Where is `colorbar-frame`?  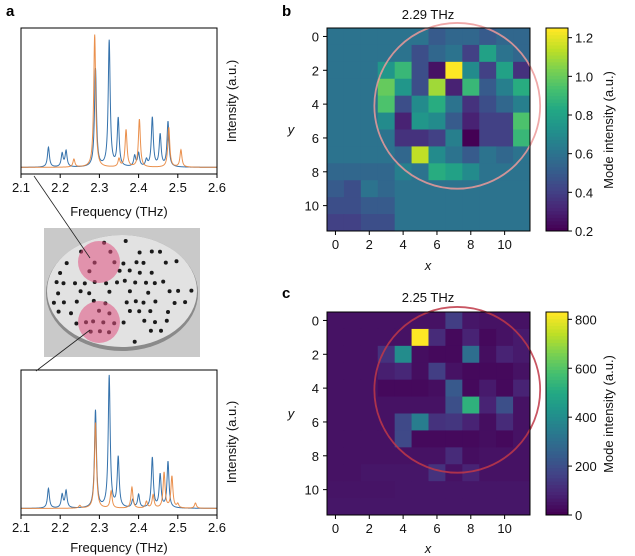 colorbar-frame is located at coordinates (557, 413).